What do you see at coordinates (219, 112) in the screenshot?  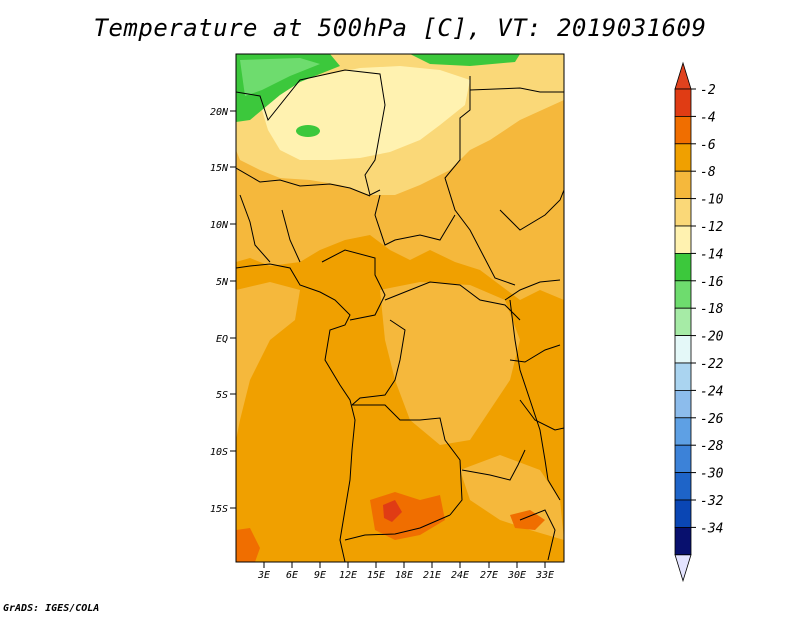 I see `lat-label: 20N` at bounding box center [219, 112].